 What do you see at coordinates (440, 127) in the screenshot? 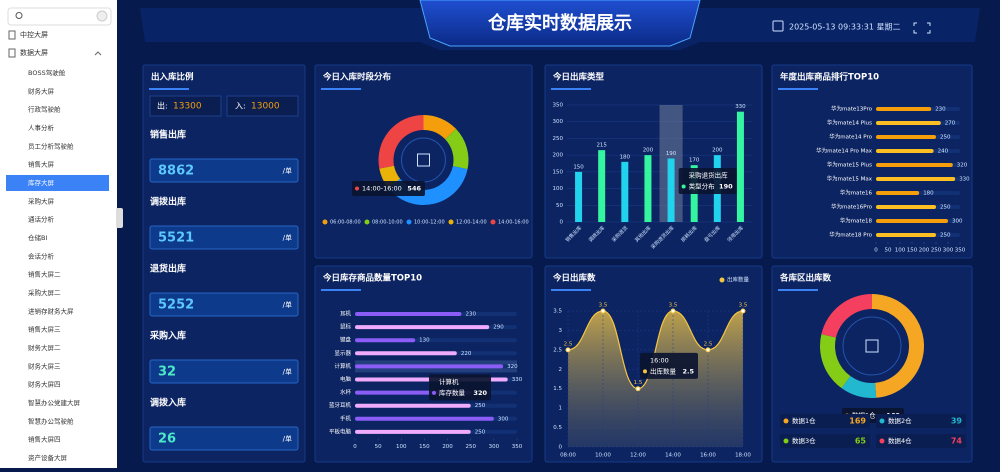
I see `donut-segment` at bounding box center [440, 127].